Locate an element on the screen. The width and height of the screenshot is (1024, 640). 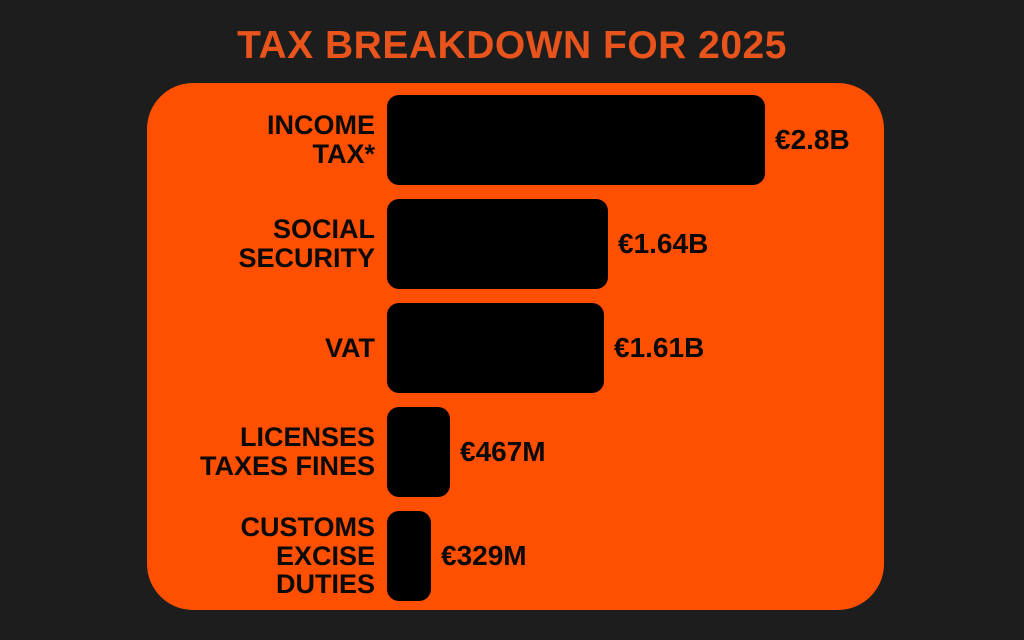
bar-label-line: CUSTOMS is located at coordinates (307, 526).